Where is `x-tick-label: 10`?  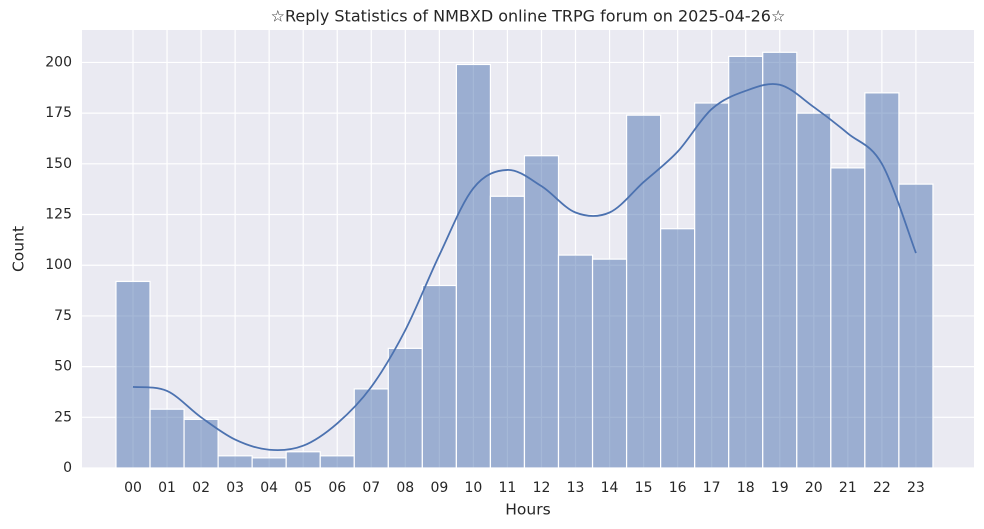
x-tick-label: 10 is located at coordinates (473, 488).